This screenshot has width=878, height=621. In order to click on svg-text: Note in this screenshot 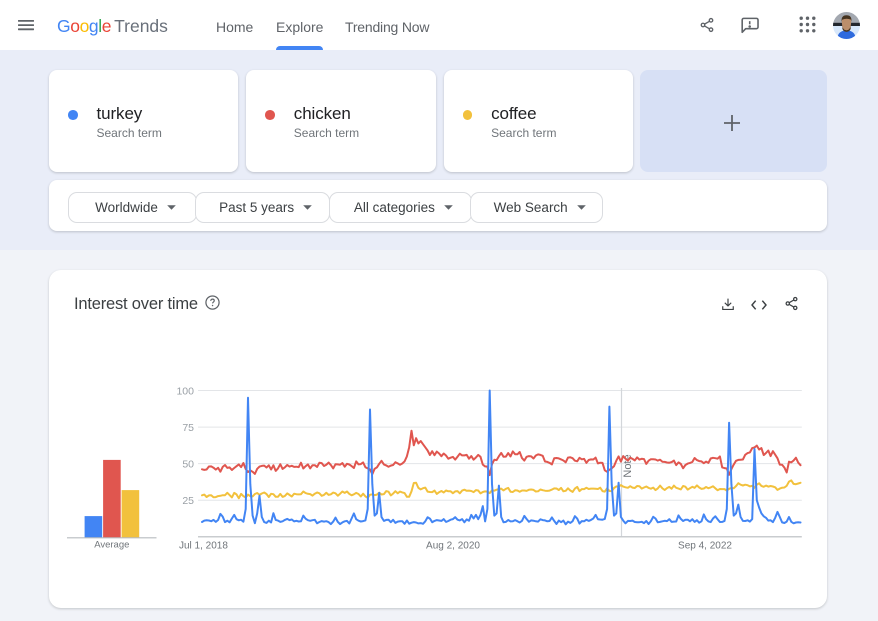, I will do `click(628, 465)`.